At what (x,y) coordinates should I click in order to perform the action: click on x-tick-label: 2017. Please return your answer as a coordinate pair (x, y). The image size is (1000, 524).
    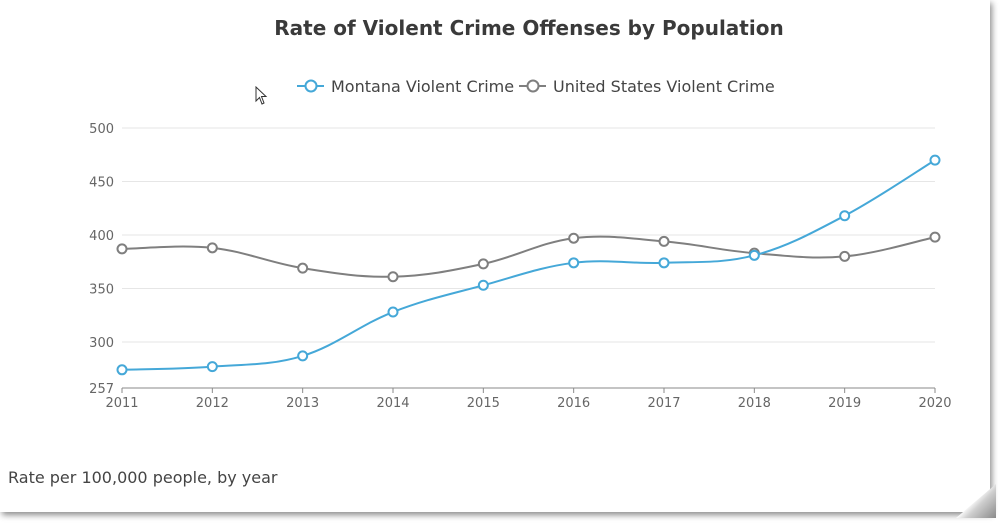
    Looking at the image, I should click on (663, 403).